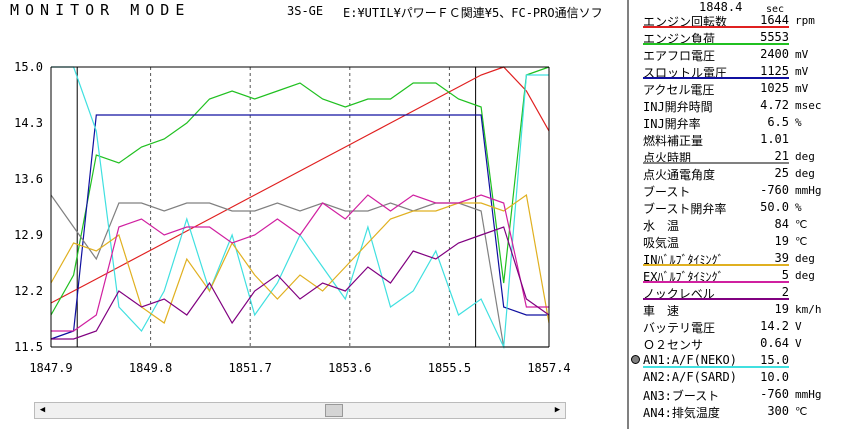 The height and width of the screenshot is (429, 847). I want to click on time-unit: sec, so click(775, 9).